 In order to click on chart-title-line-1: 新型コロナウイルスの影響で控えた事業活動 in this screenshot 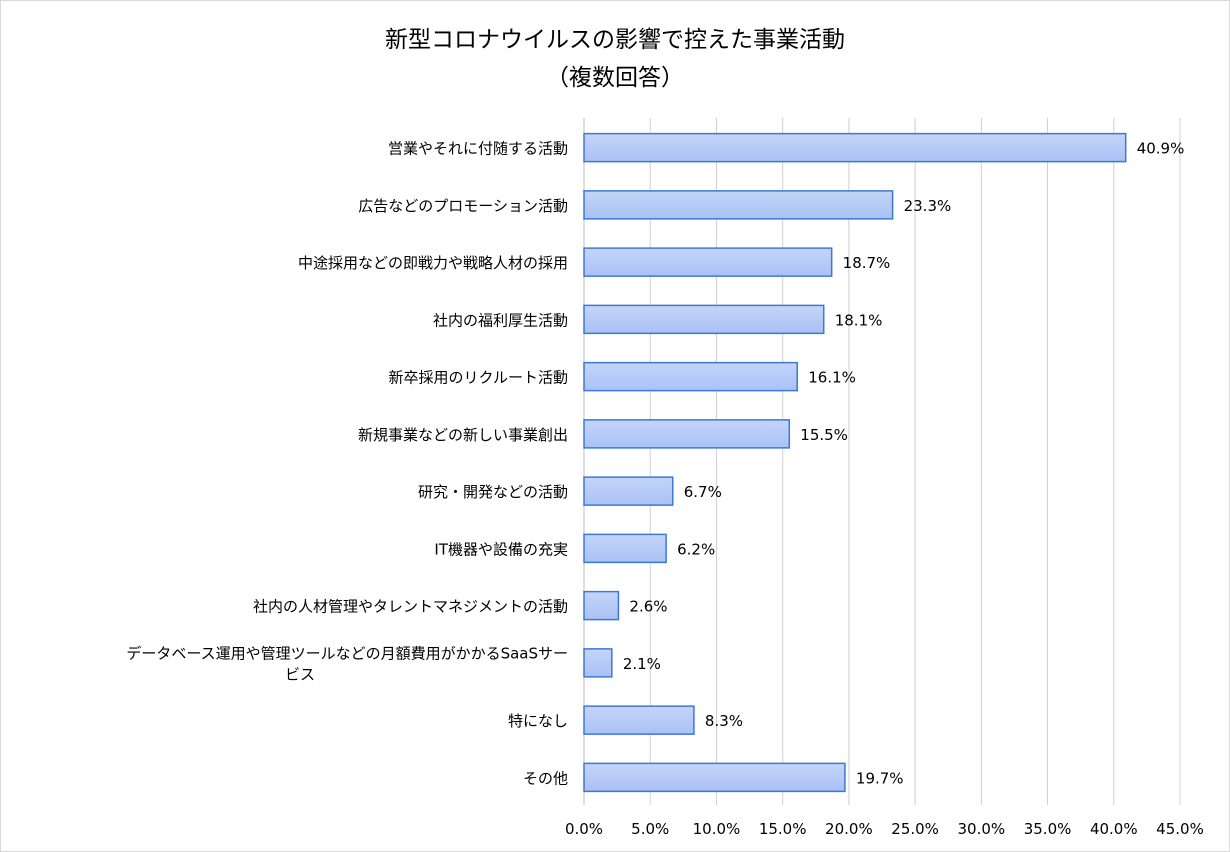, I will do `click(615, 40)`.